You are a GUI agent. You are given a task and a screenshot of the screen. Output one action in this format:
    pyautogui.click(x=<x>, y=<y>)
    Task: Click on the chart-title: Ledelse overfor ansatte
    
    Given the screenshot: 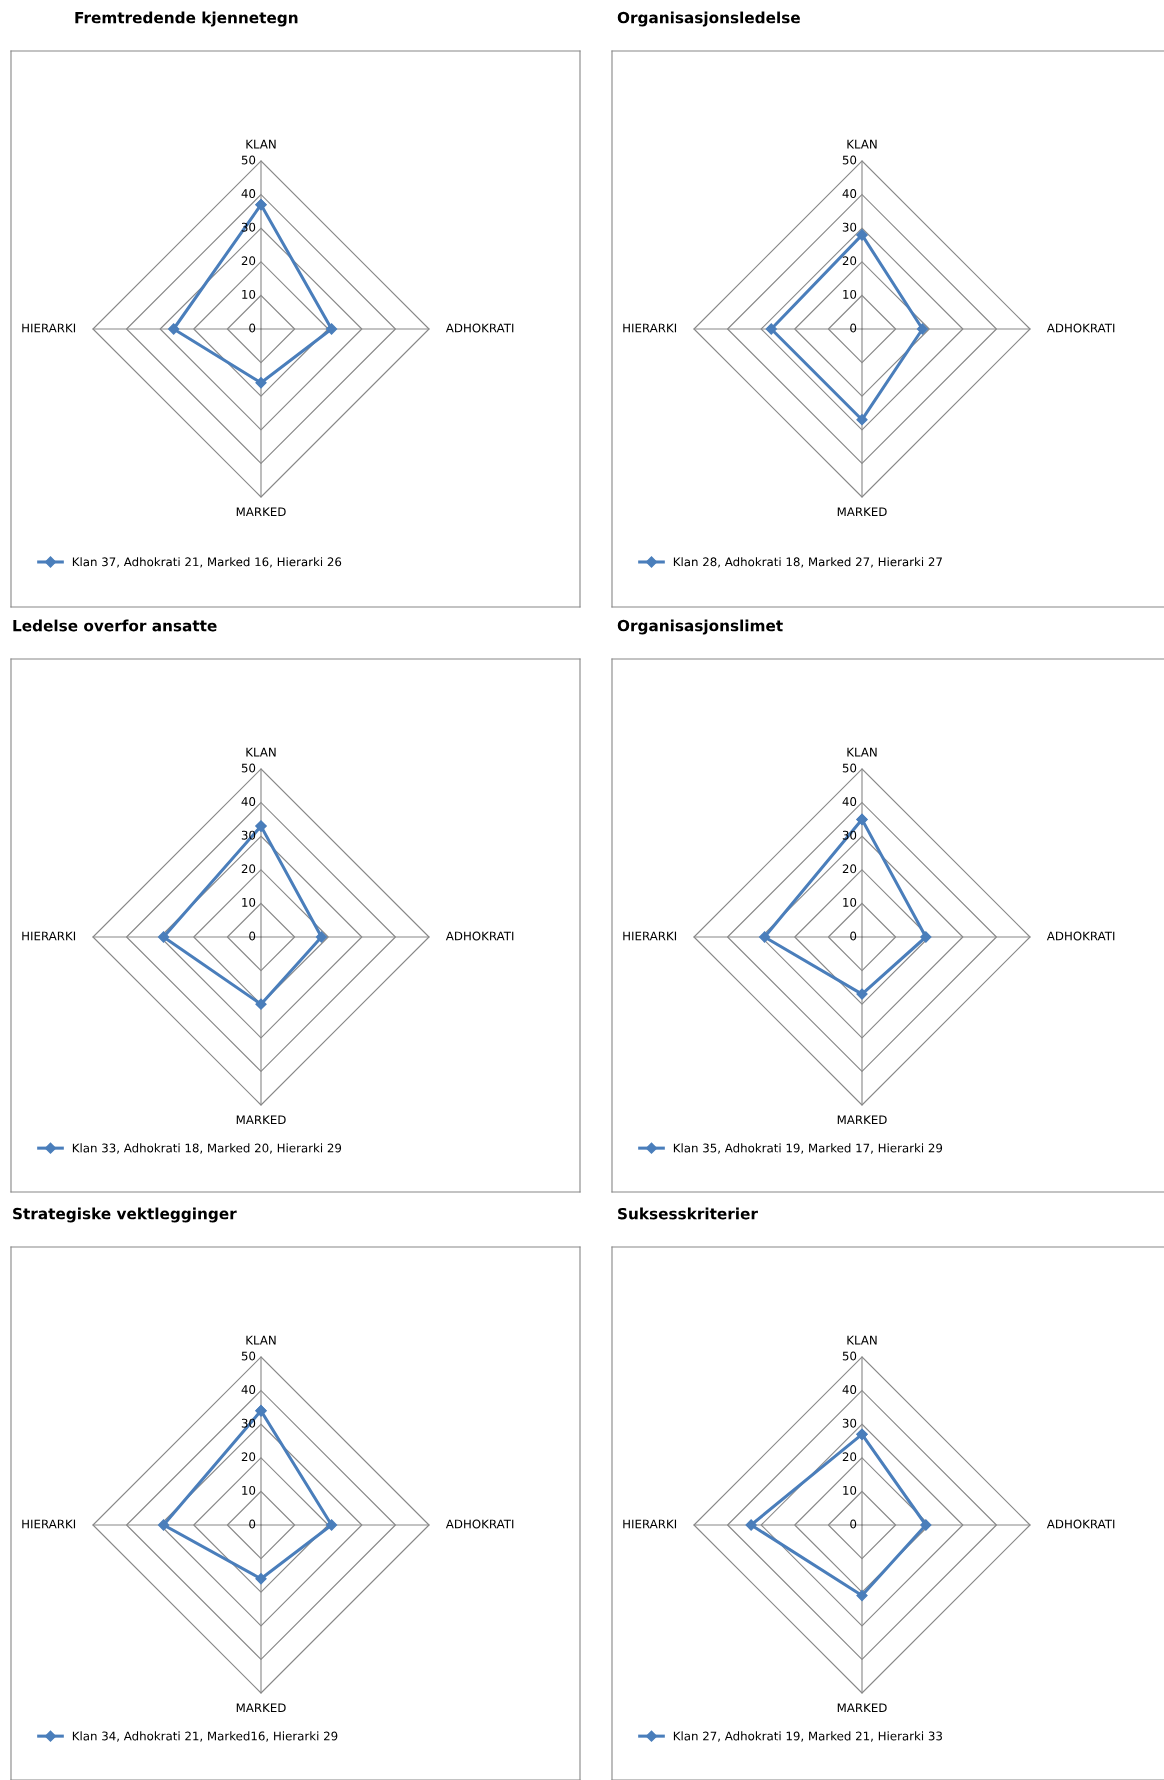 What is the action you would take?
    pyautogui.click(x=115, y=625)
    